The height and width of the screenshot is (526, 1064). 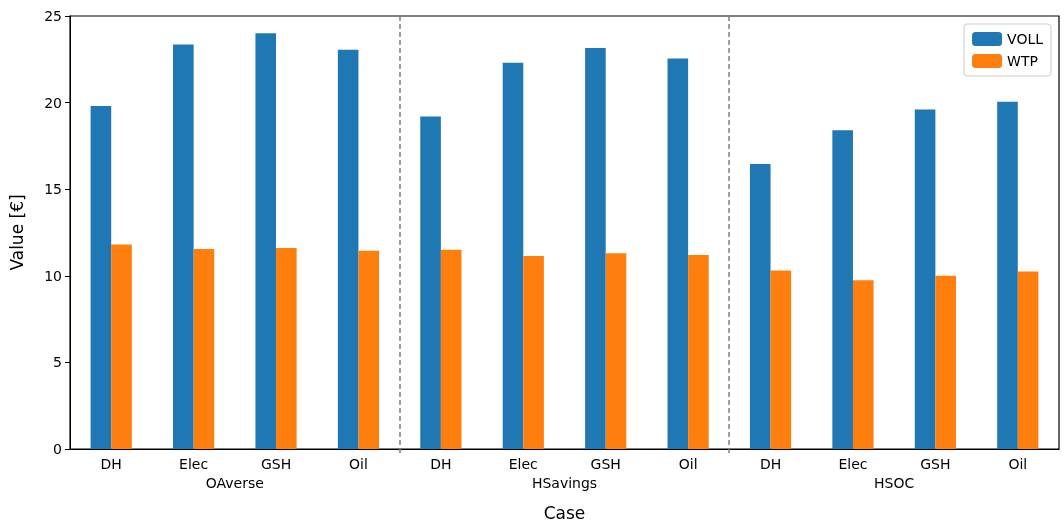 What do you see at coordinates (53, 102) in the screenshot?
I see `y-tick-label: 20` at bounding box center [53, 102].